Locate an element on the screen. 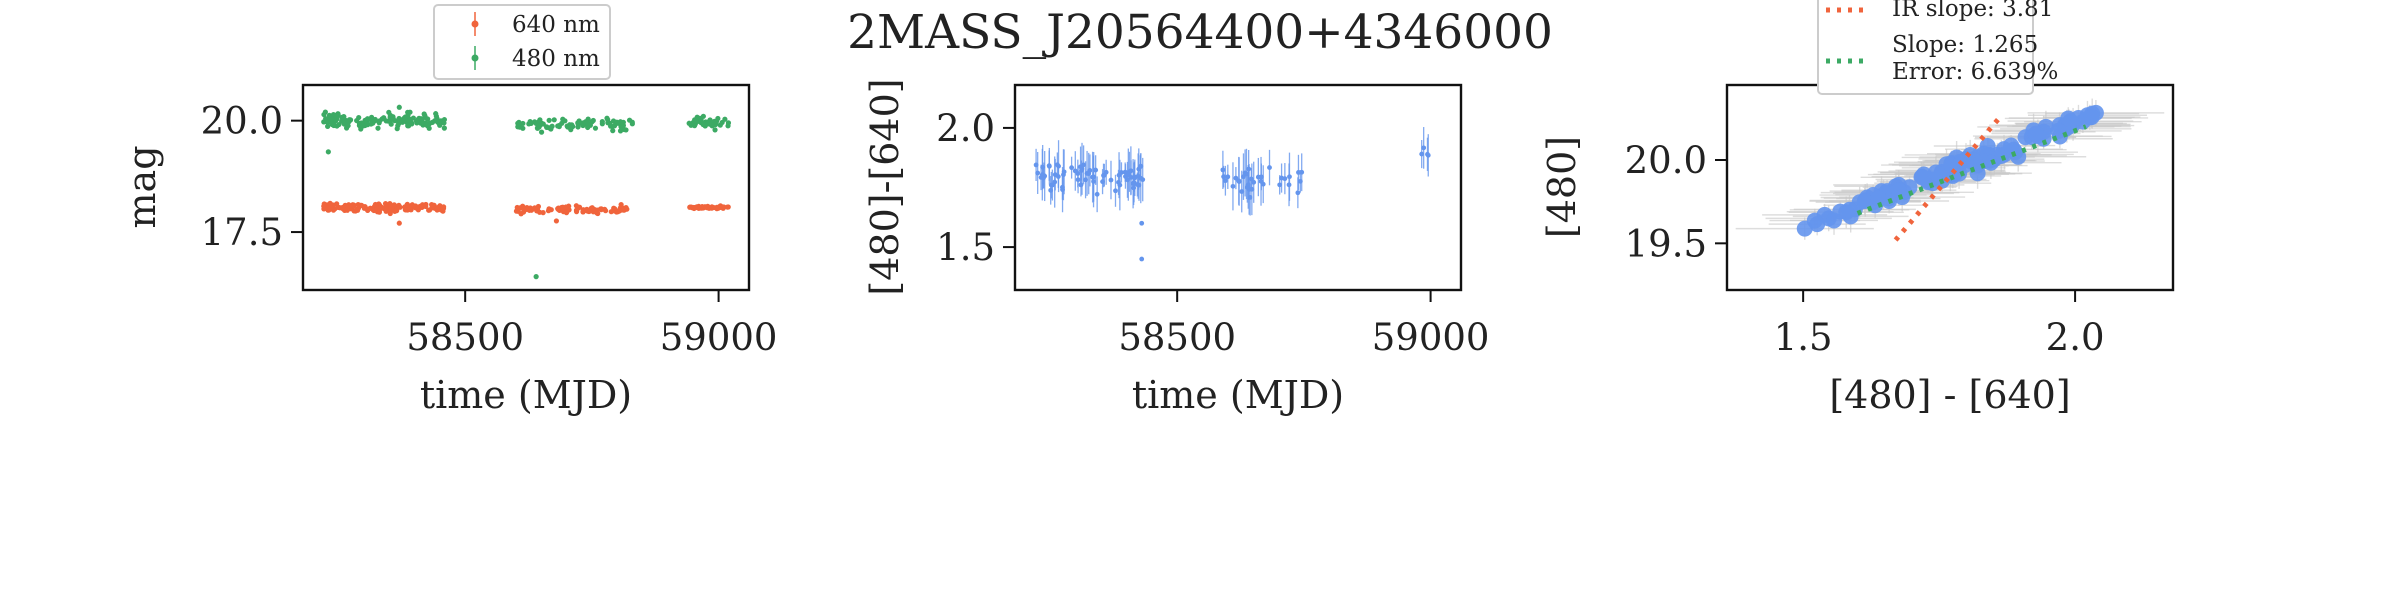 Image resolution: width=2400 pixels, height=600 pixels. lightcurve-points is located at coordinates (526, 192).